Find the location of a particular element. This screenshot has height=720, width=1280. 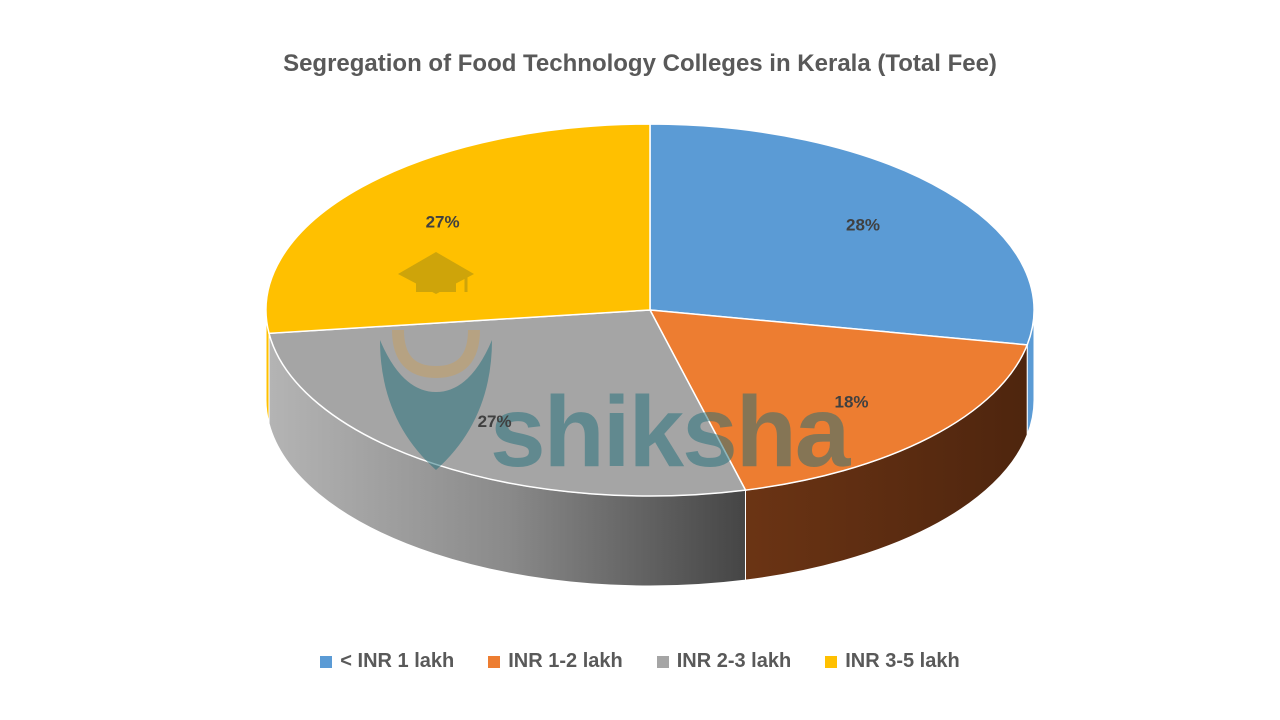

legend-item-2: INR 2-3 lakh is located at coordinates (724, 661).